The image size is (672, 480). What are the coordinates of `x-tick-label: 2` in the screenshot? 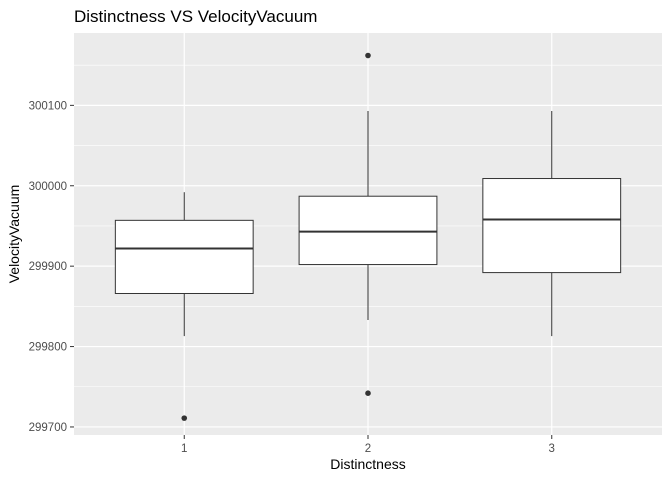 It's located at (368, 449).